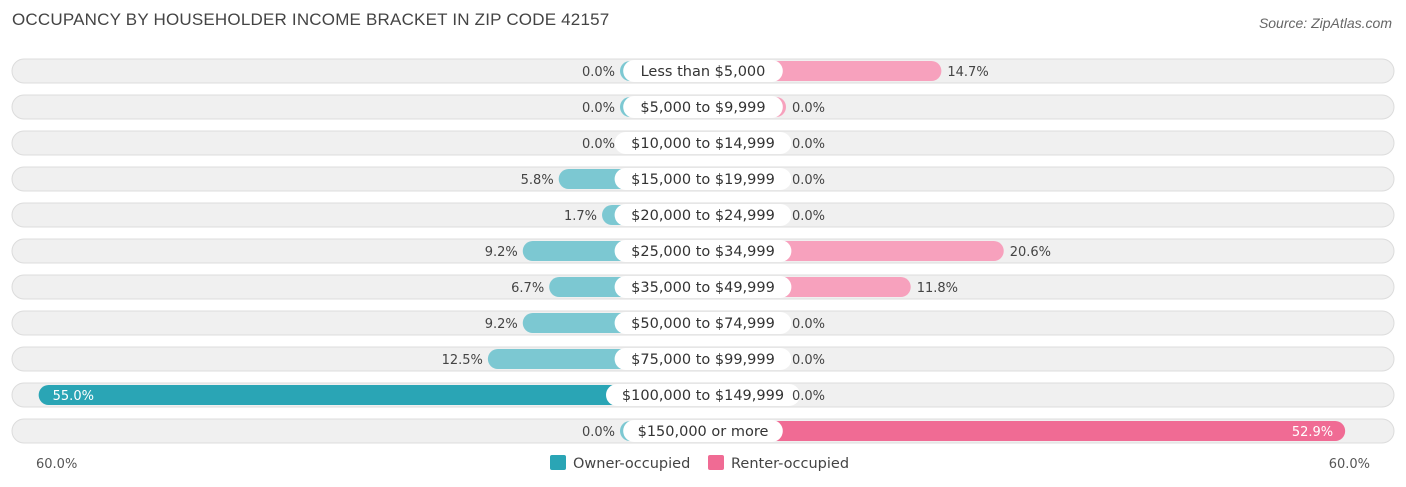 The height and width of the screenshot is (487, 1406). I want to click on category-label: $35,000 to $49,999, so click(703, 288).